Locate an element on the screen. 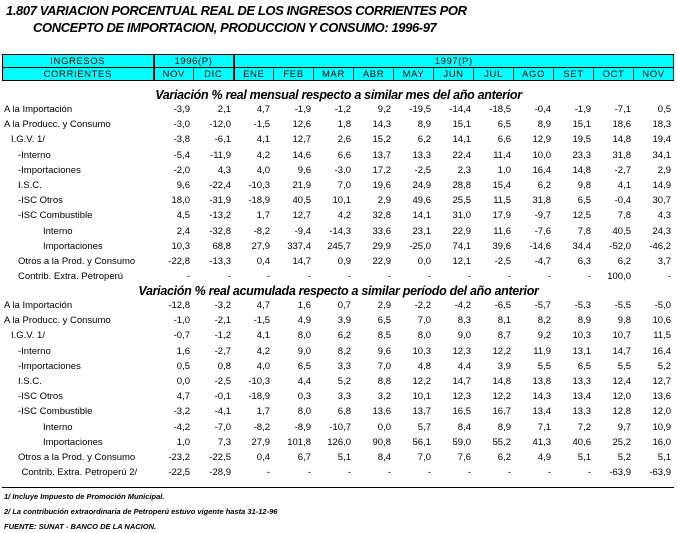 The height and width of the screenshot is (533, 677). cell-value: 11,4 is located at coordinates (502, 155).